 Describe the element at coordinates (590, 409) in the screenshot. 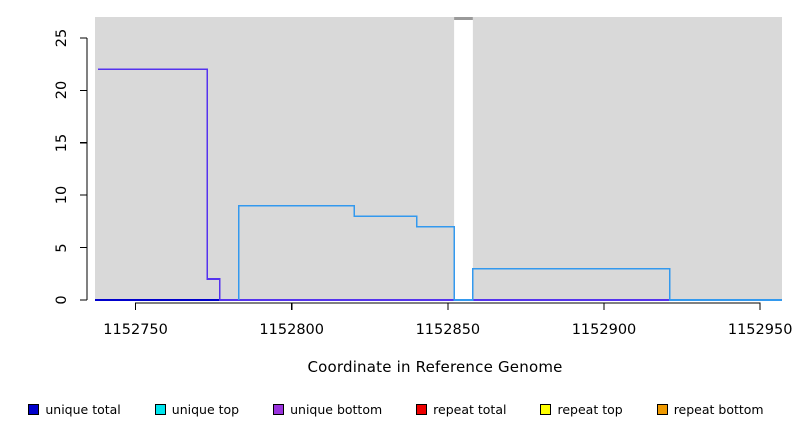

I see `legend-label: repeat top` at that location.